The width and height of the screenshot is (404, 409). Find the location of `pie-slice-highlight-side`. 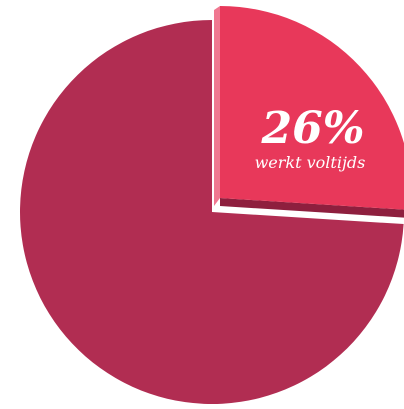

pie-slice-highlight-side is located at coordinates (312, 208).